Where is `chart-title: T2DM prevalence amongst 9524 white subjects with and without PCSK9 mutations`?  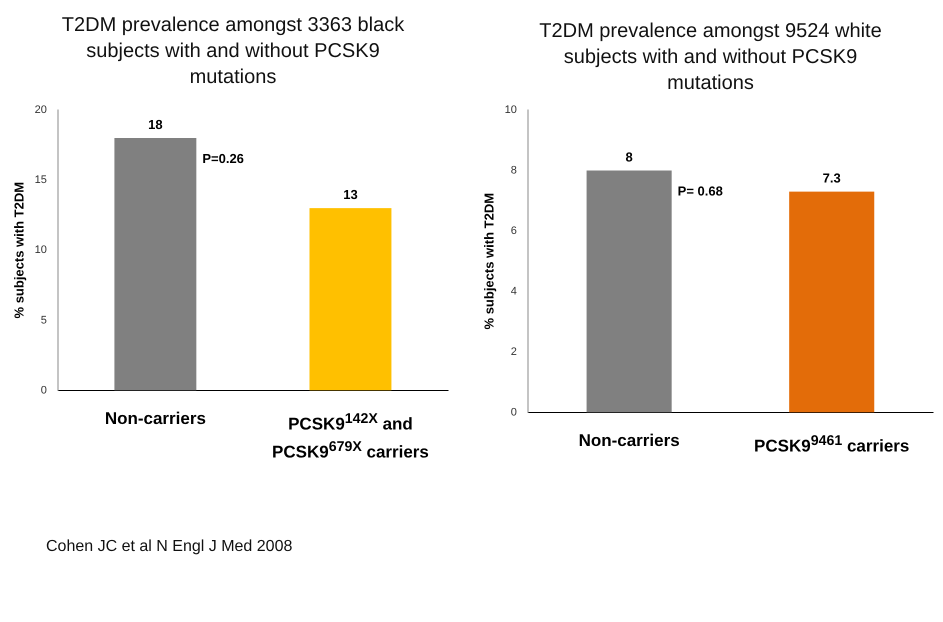
chart-title: T2DM prevalence amongst 9524 white subjects with and without PCSK9 mutations is located at coordinates (710, 57).